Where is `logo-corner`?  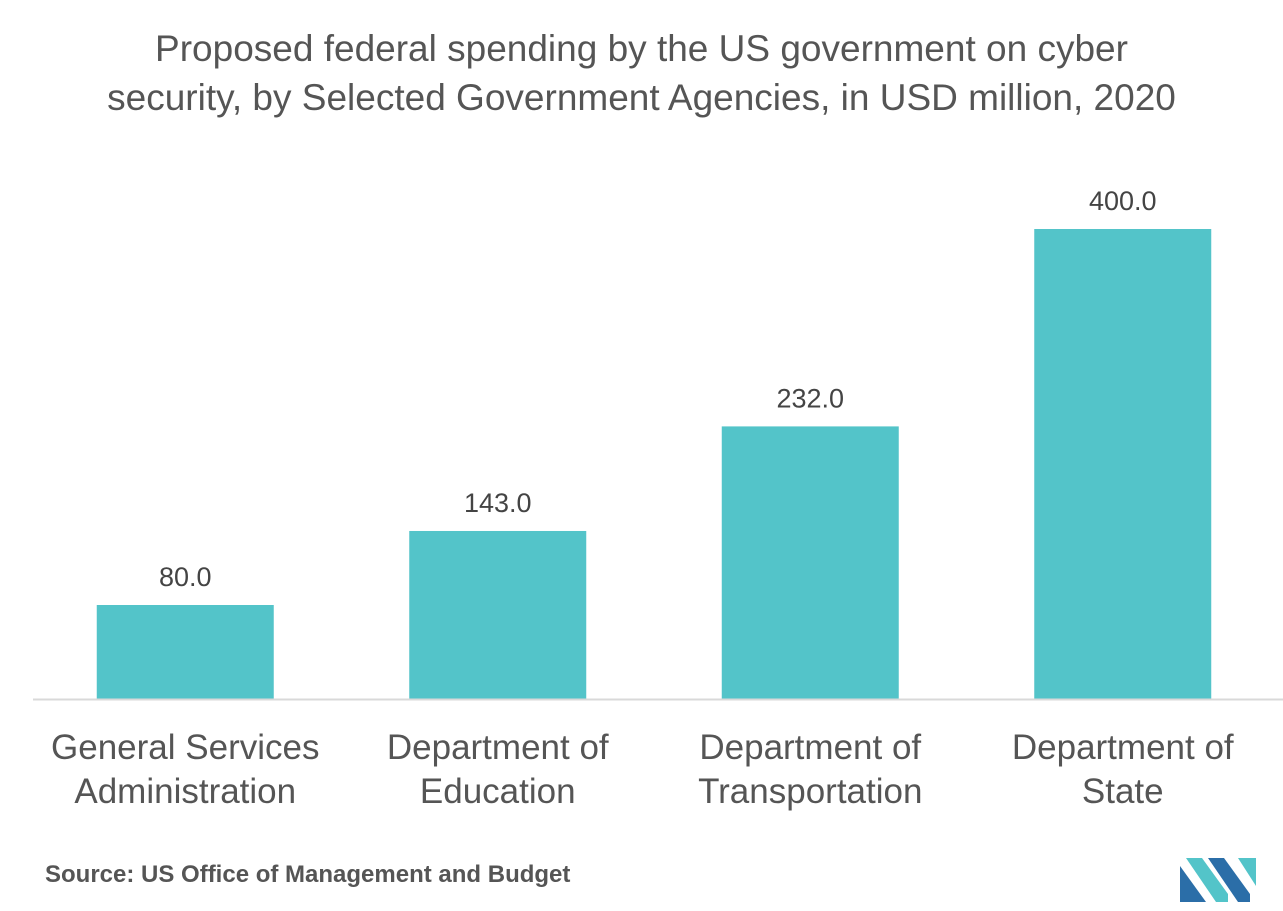
logo-corner is located at coordinates (1247, 872).